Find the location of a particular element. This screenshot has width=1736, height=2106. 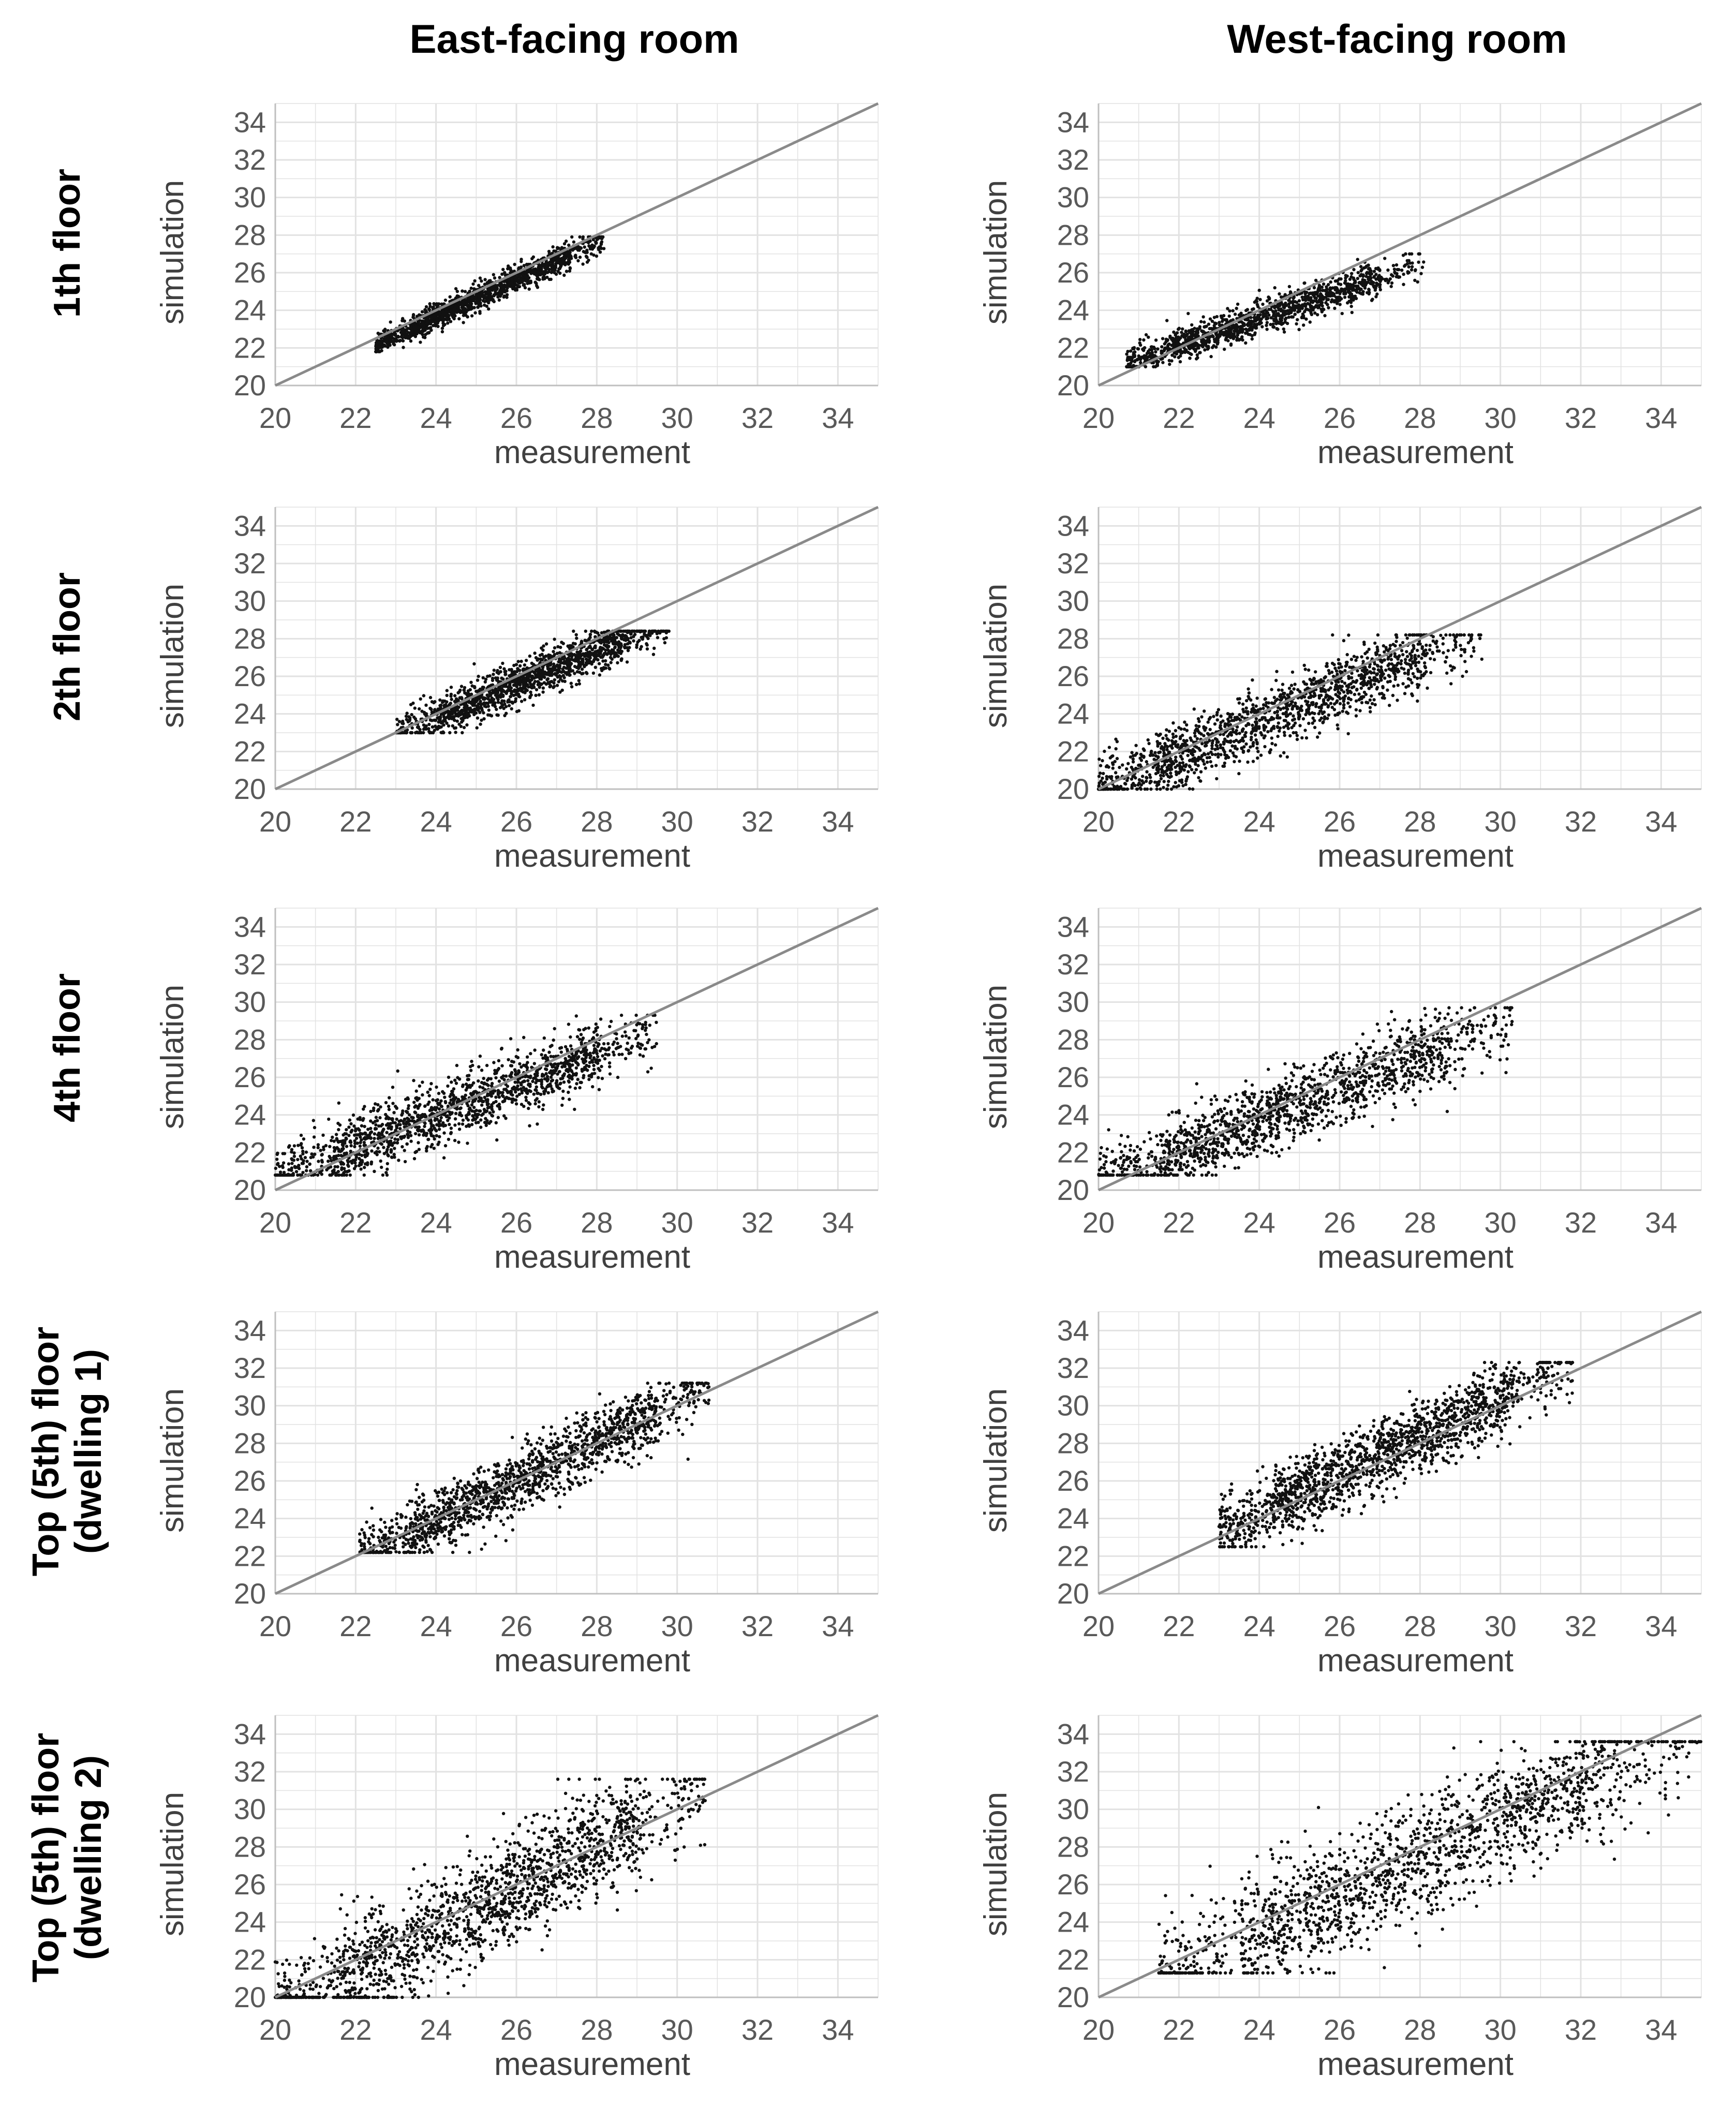

x-tick-label: 24 is located at coordinates (436, 821).